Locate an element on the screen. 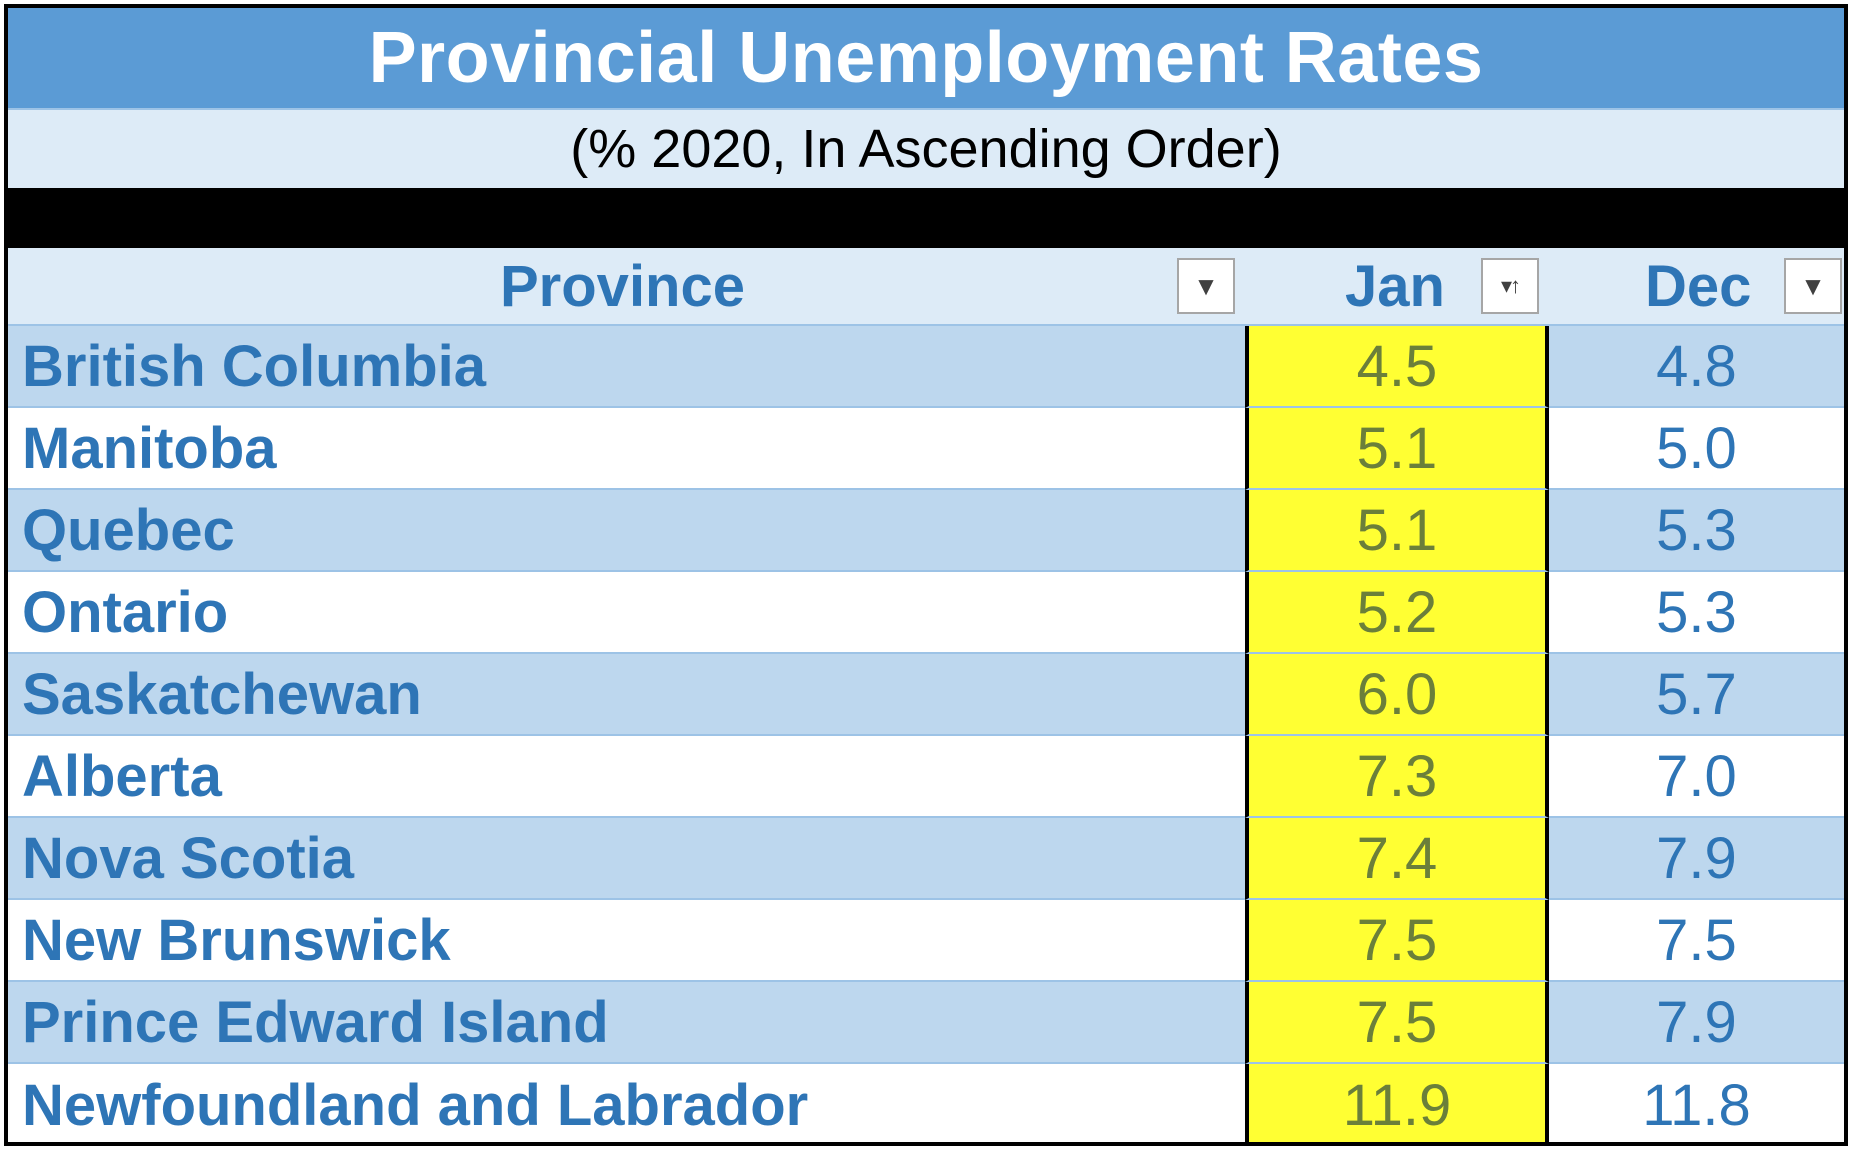  cell-jan: 7.4 is located at coordinates (1397, 859).